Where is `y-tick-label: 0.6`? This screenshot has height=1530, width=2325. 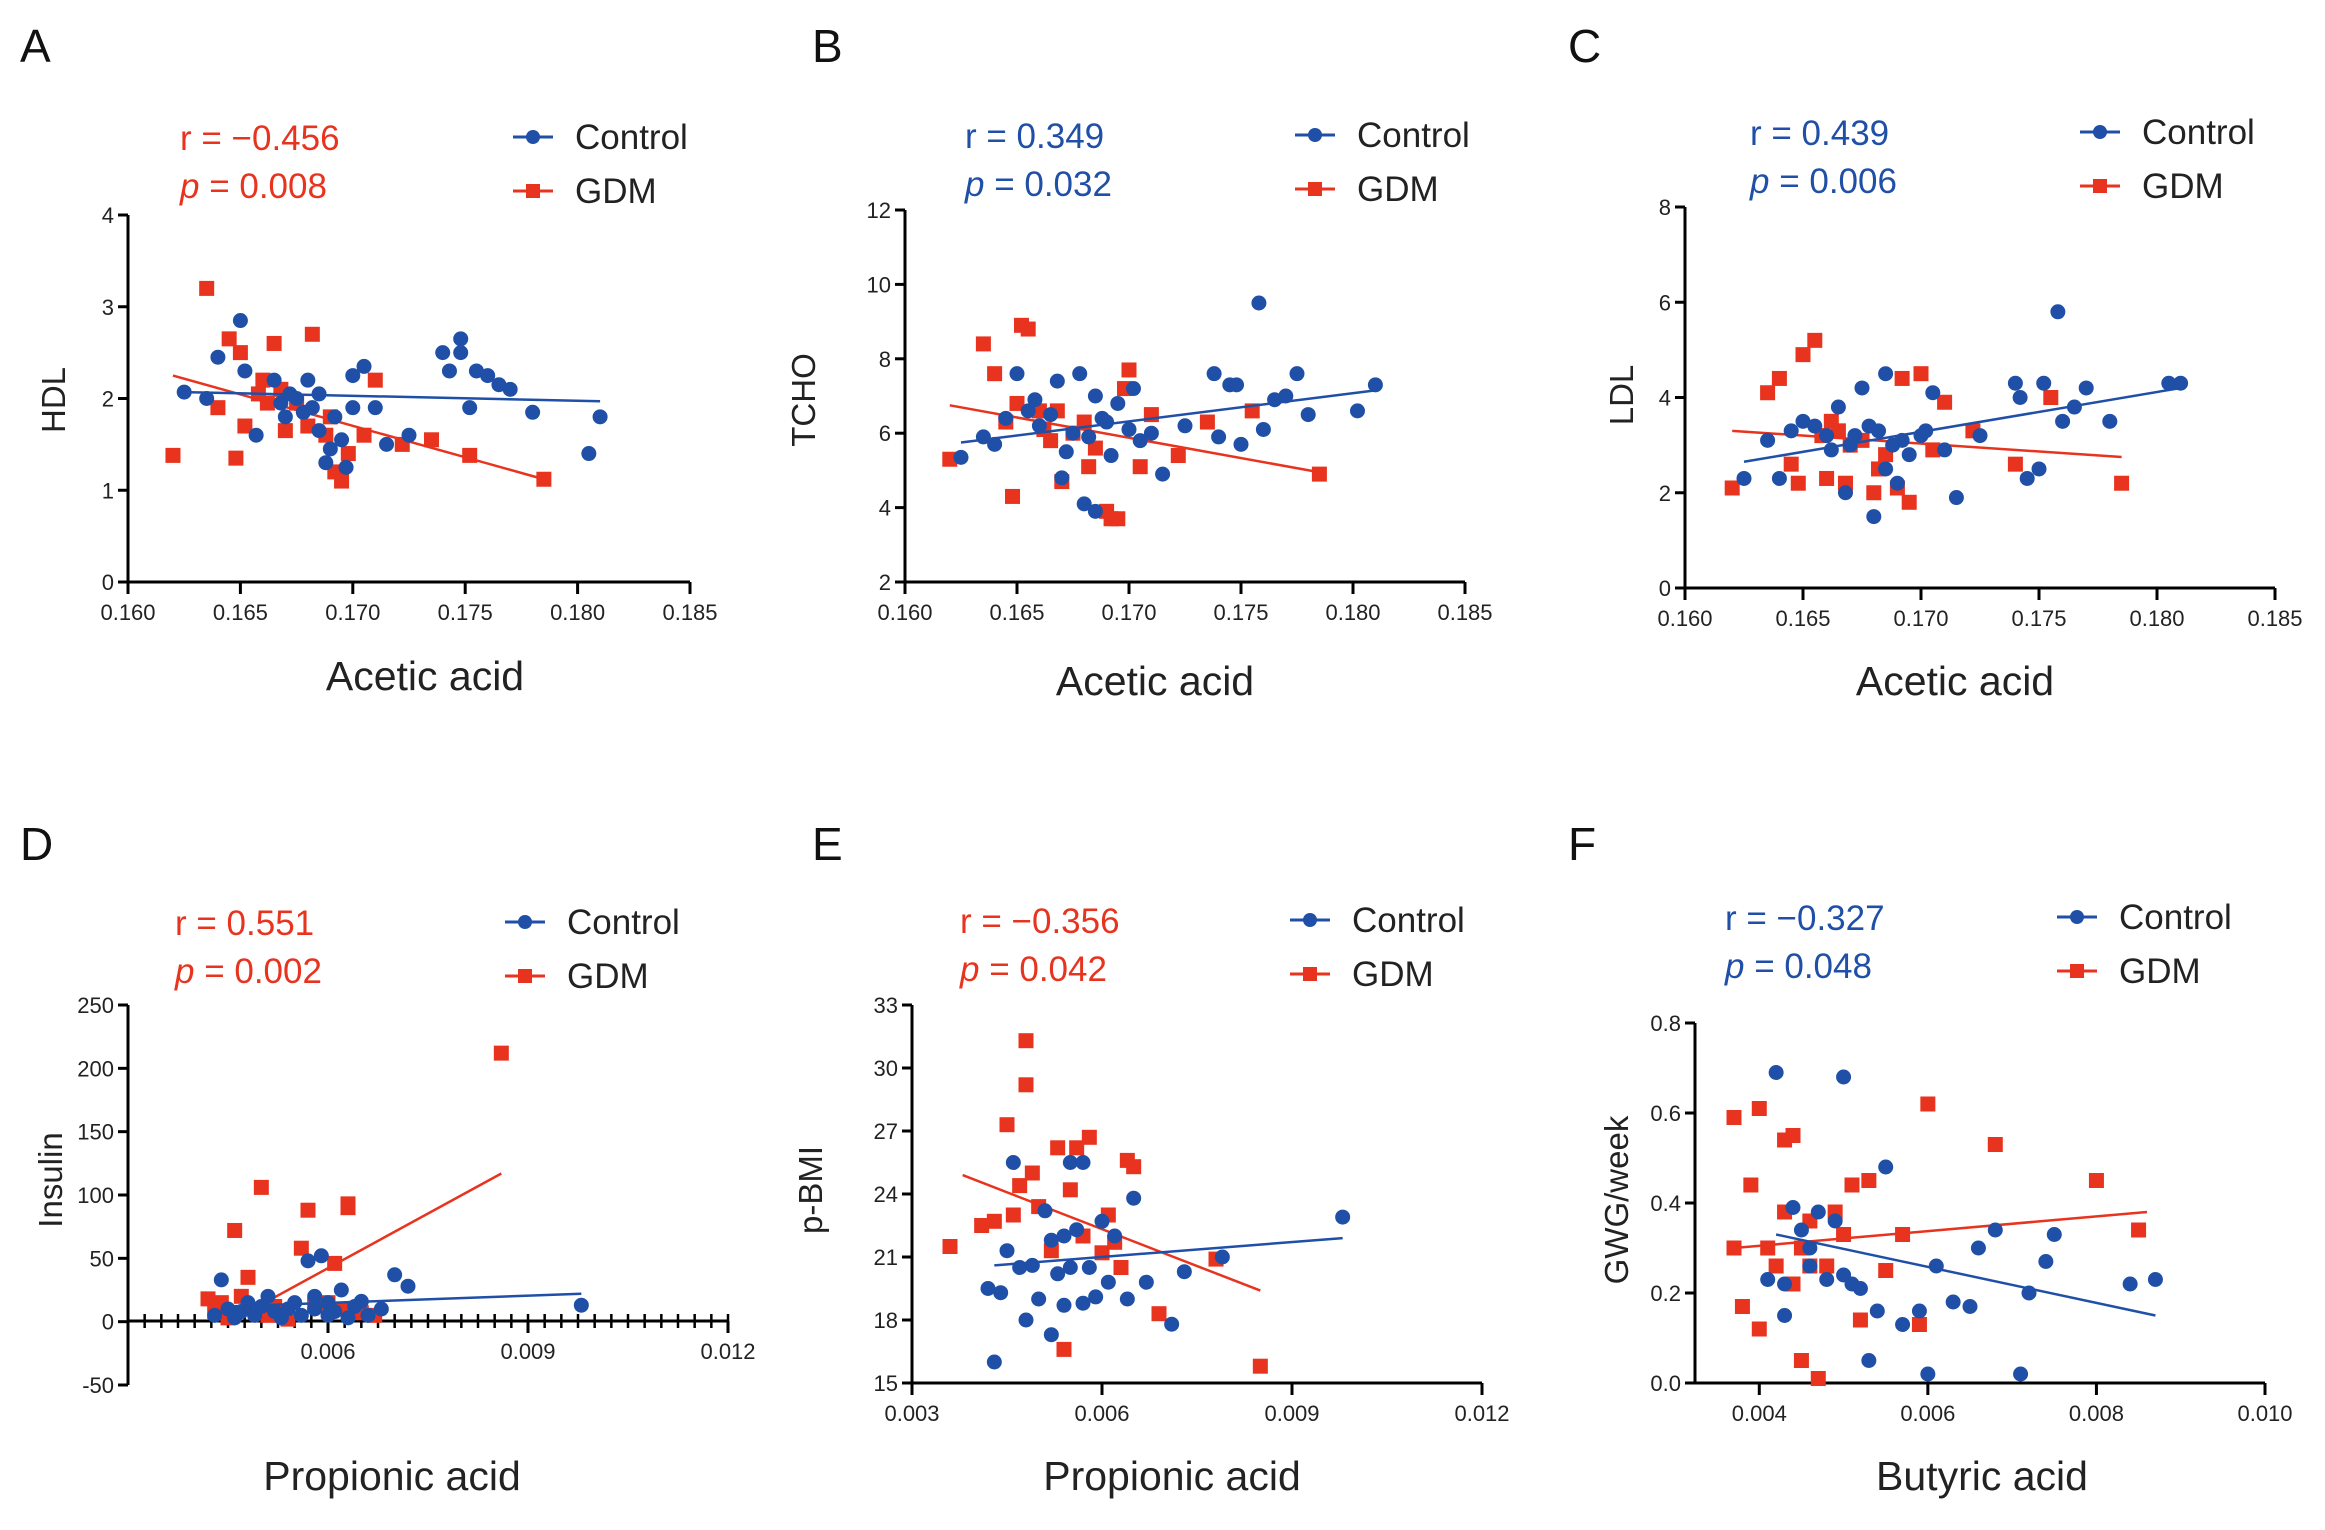
y-tick-label: 0.6 is located at coordinates (1665, 1113).